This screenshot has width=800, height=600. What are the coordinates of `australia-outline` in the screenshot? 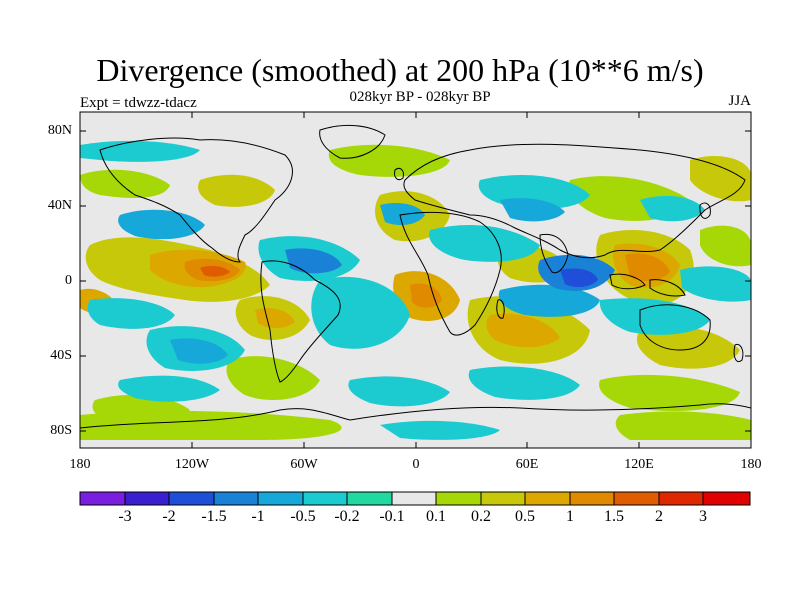 It's located at (675, 327).